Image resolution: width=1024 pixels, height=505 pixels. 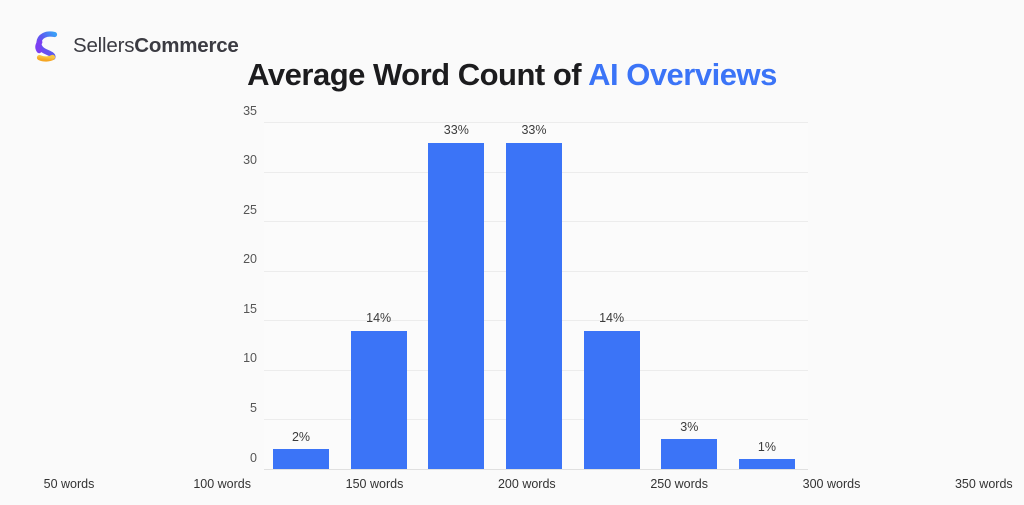 What do you see at coordinates (69, 484) in the screenshot?
I see `x-axis-category-label: 50 words` at bounding box center [69, 484].